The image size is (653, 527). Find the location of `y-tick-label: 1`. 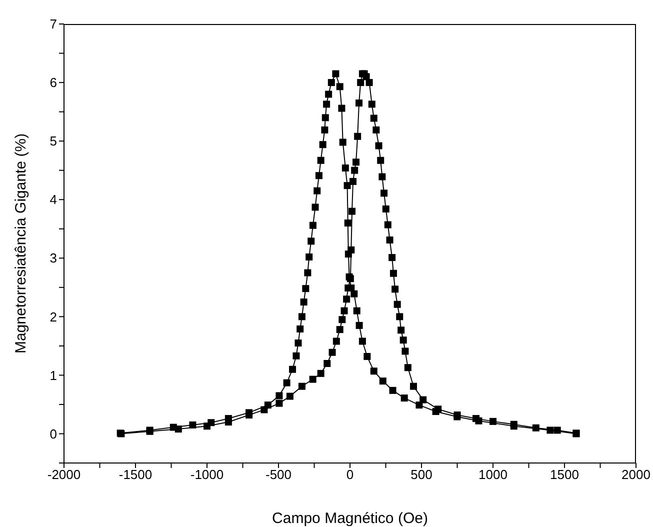

y-tick-label: 1 is located at coordinates (53, 375).